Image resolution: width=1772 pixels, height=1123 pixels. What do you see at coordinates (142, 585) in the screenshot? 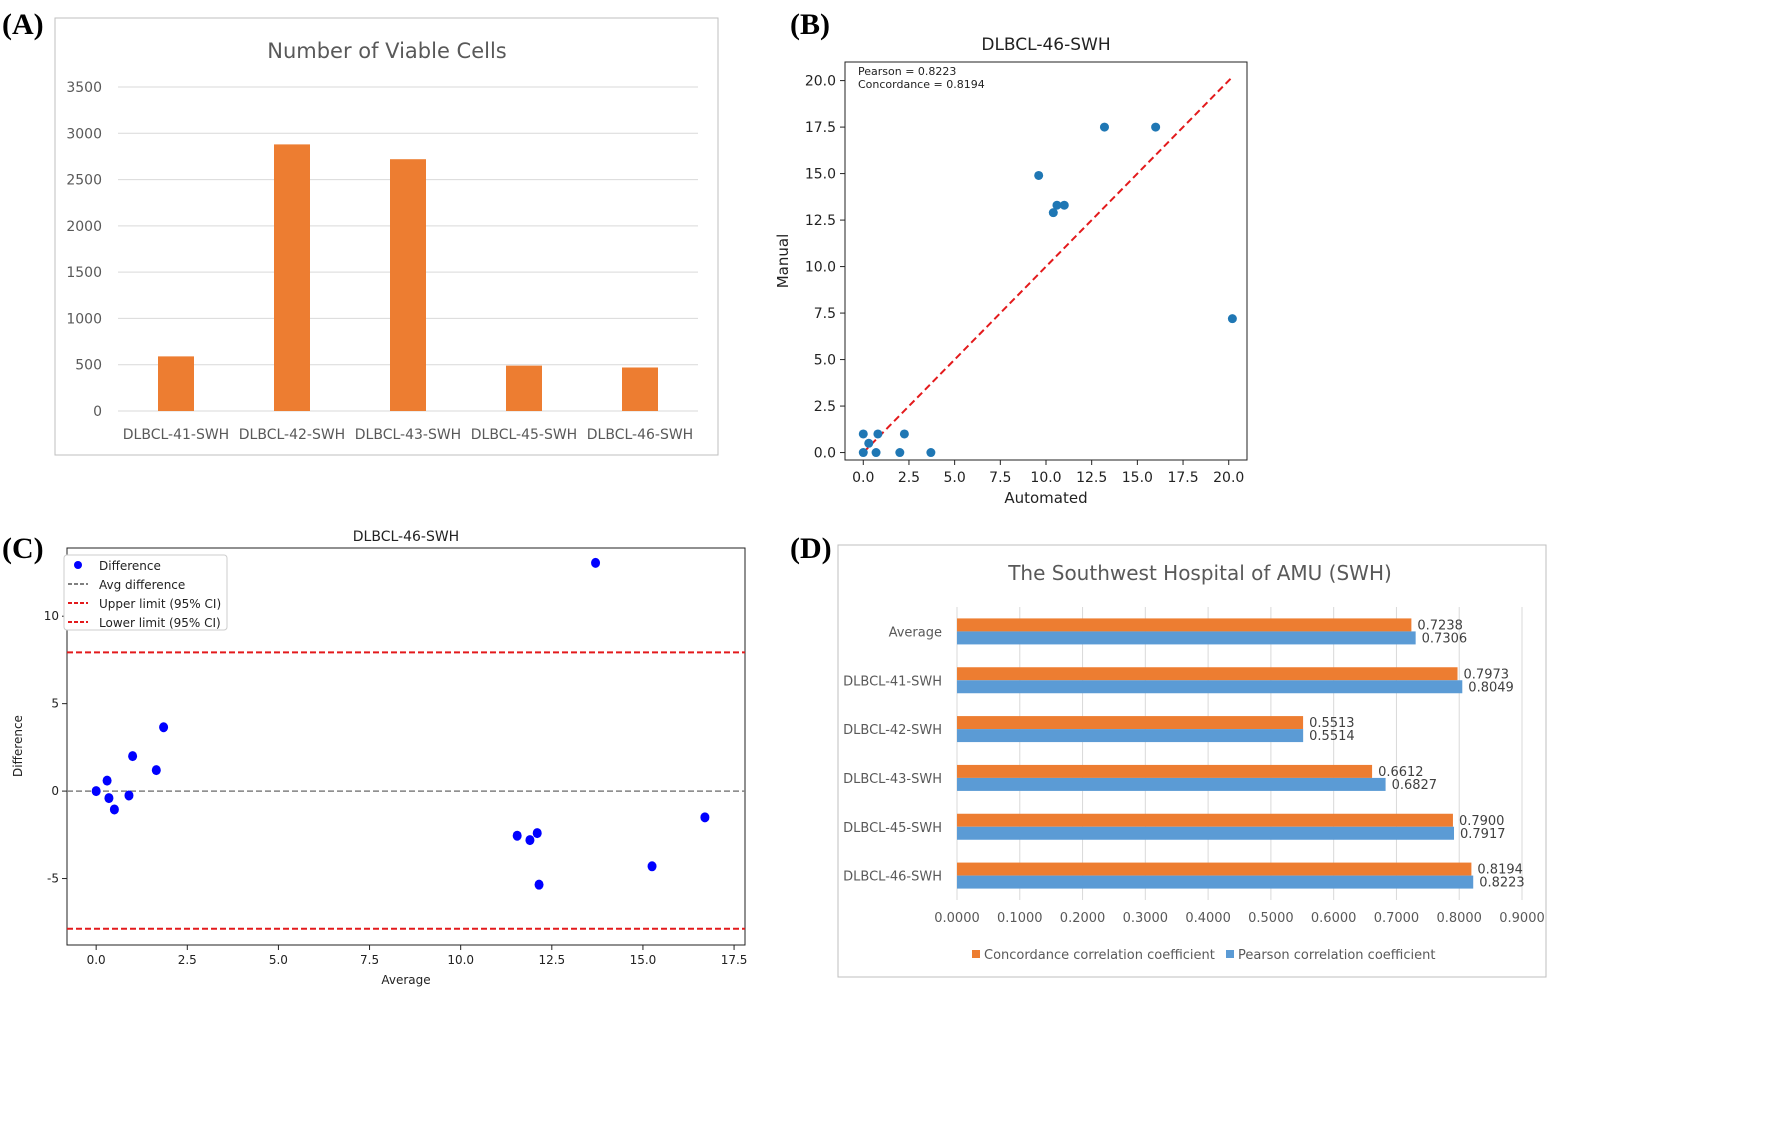
I see `legend-label: Avg difference` at bounding box center [142, 585].